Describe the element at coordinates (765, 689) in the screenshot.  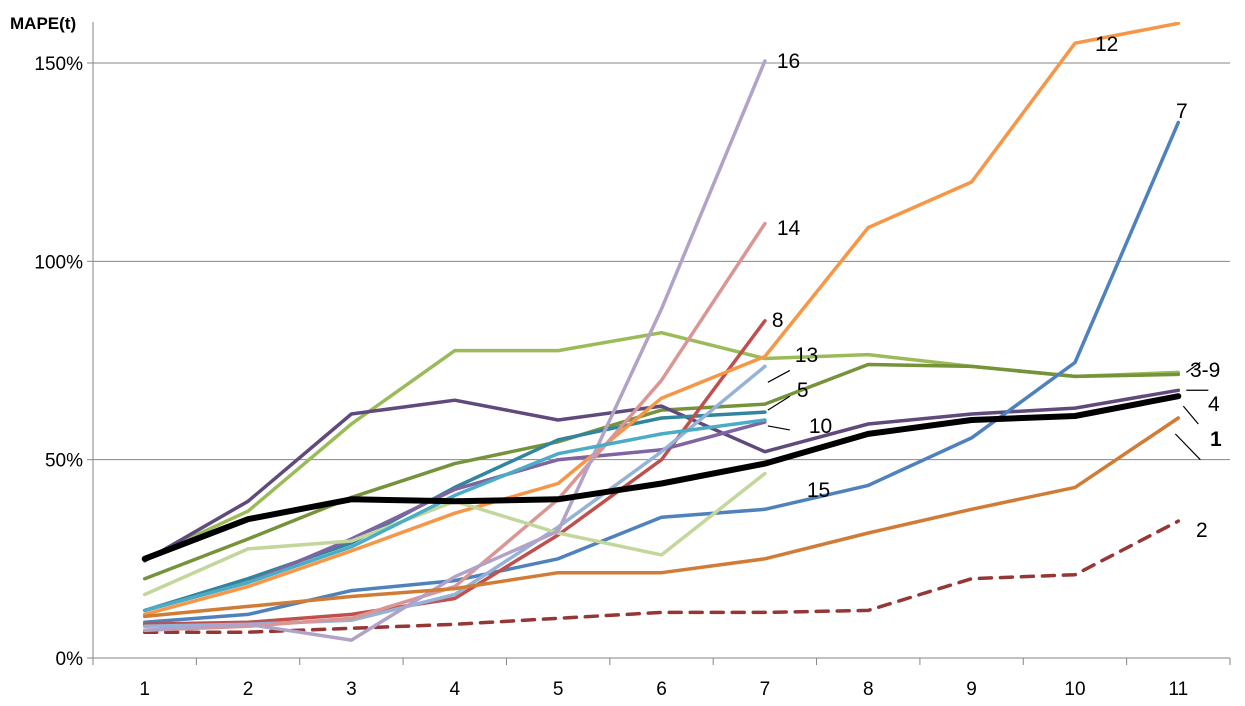
I see `x-tick-label: 7` at that location.